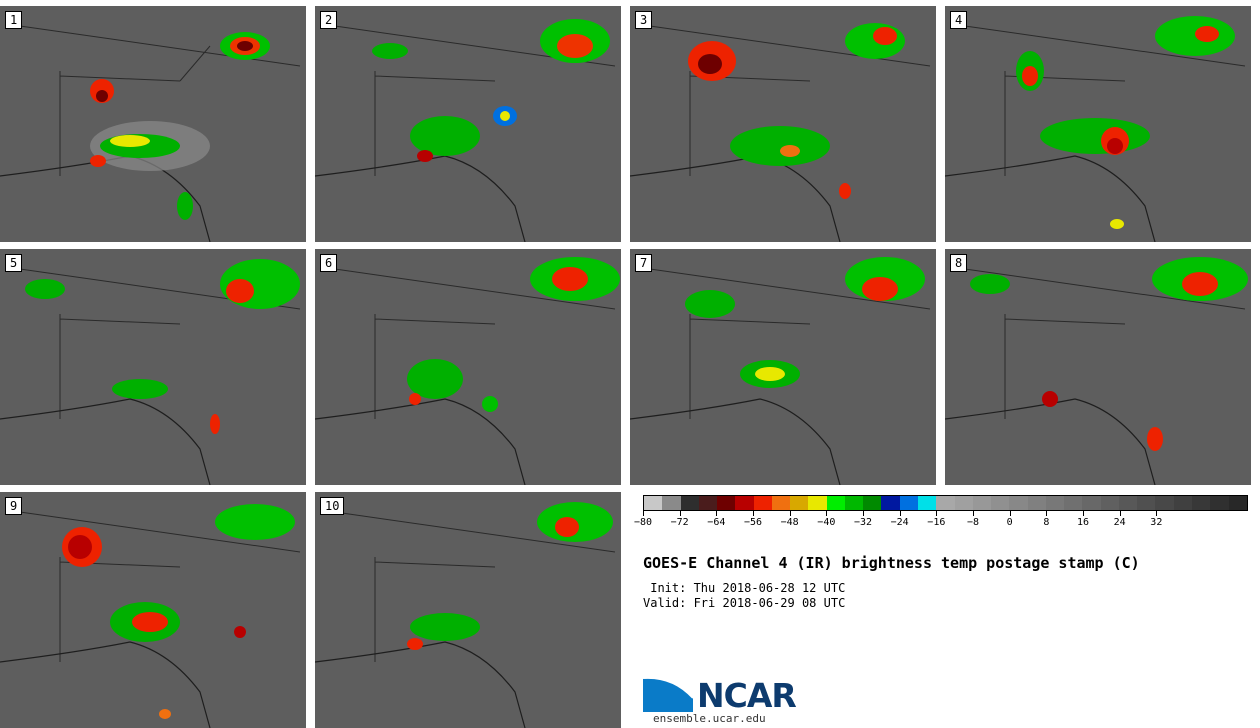 This screenshot has height=728, width=1260. Describe the element at coordinates (643, 522) in the screenshot. I see `colorbar-tick-label: −80` at that location.